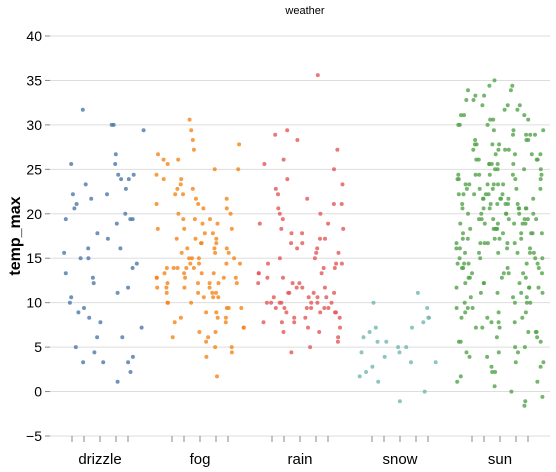  What do you see at coordinates (304, 11) in the screenshot?
I see `chart-title: weather` at bounding box center [304, 11].